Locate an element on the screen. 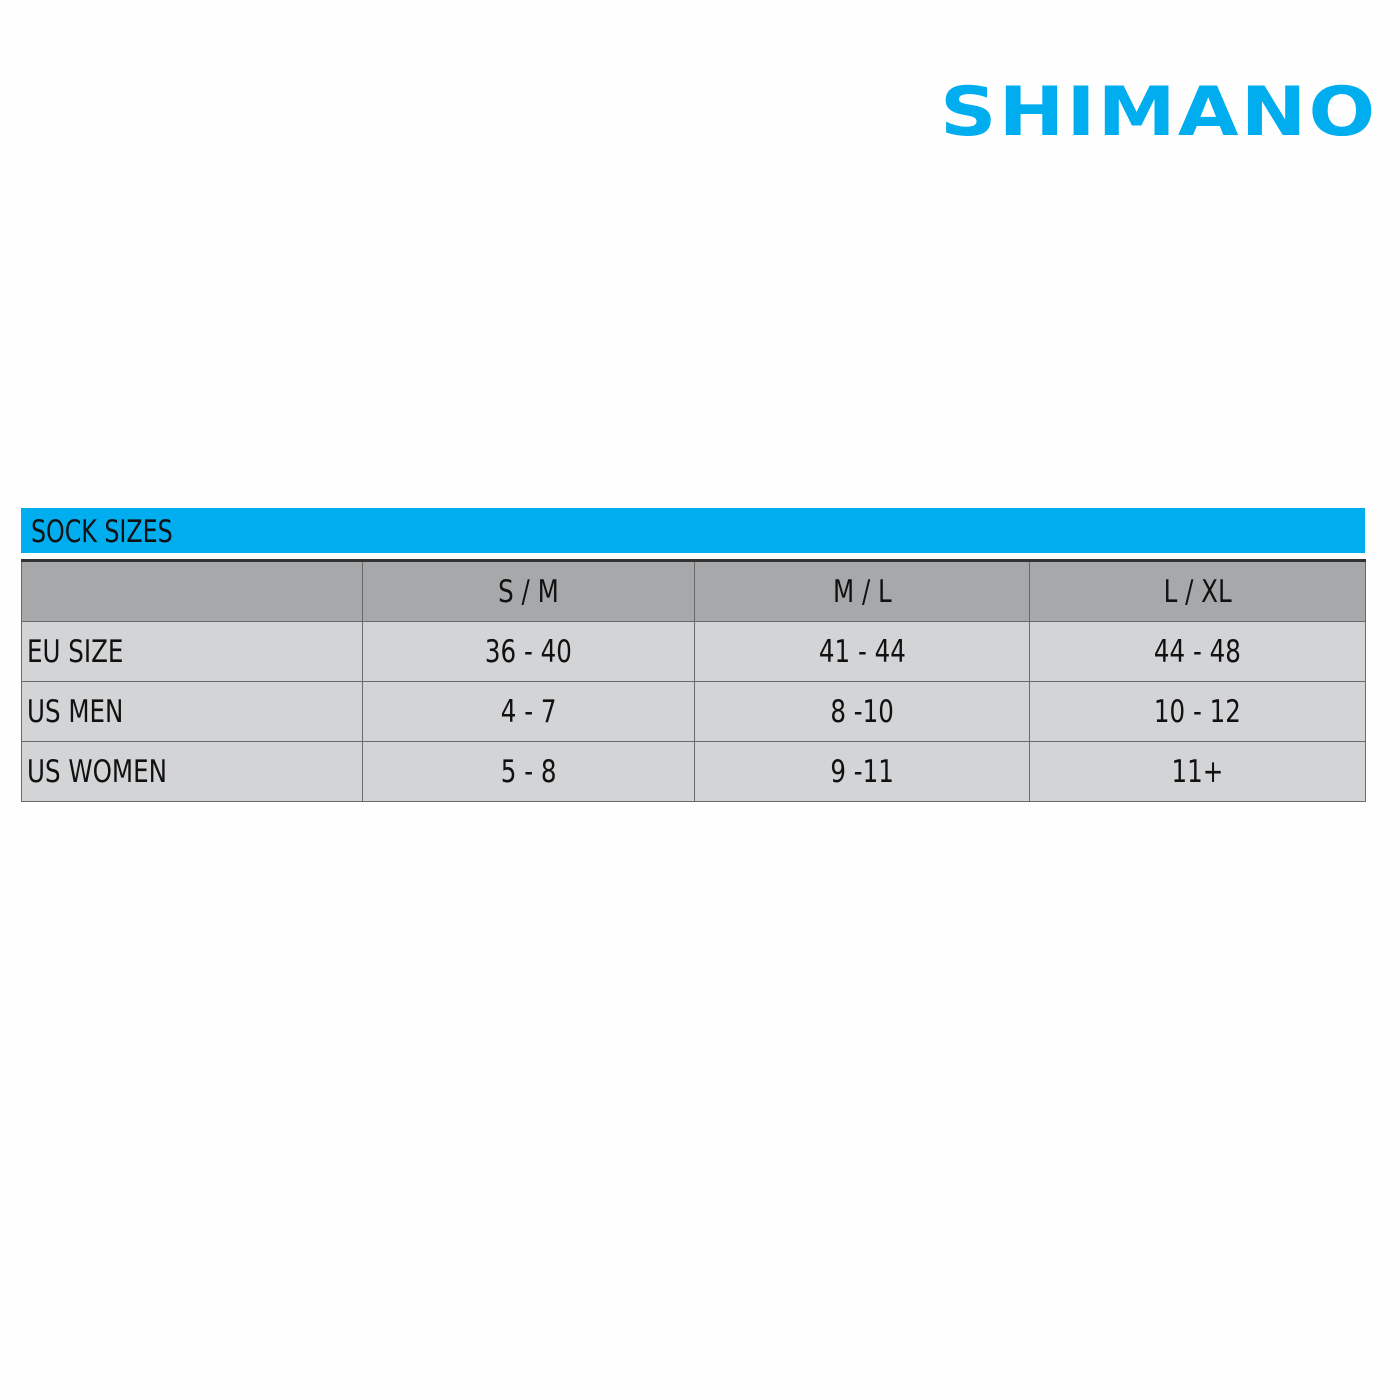 The width and height of the screenshot is (1400, 1400). table-row: EU SIZE 36 - 40 41 - 44 44 - 48 is located at coordinates (693, 651).